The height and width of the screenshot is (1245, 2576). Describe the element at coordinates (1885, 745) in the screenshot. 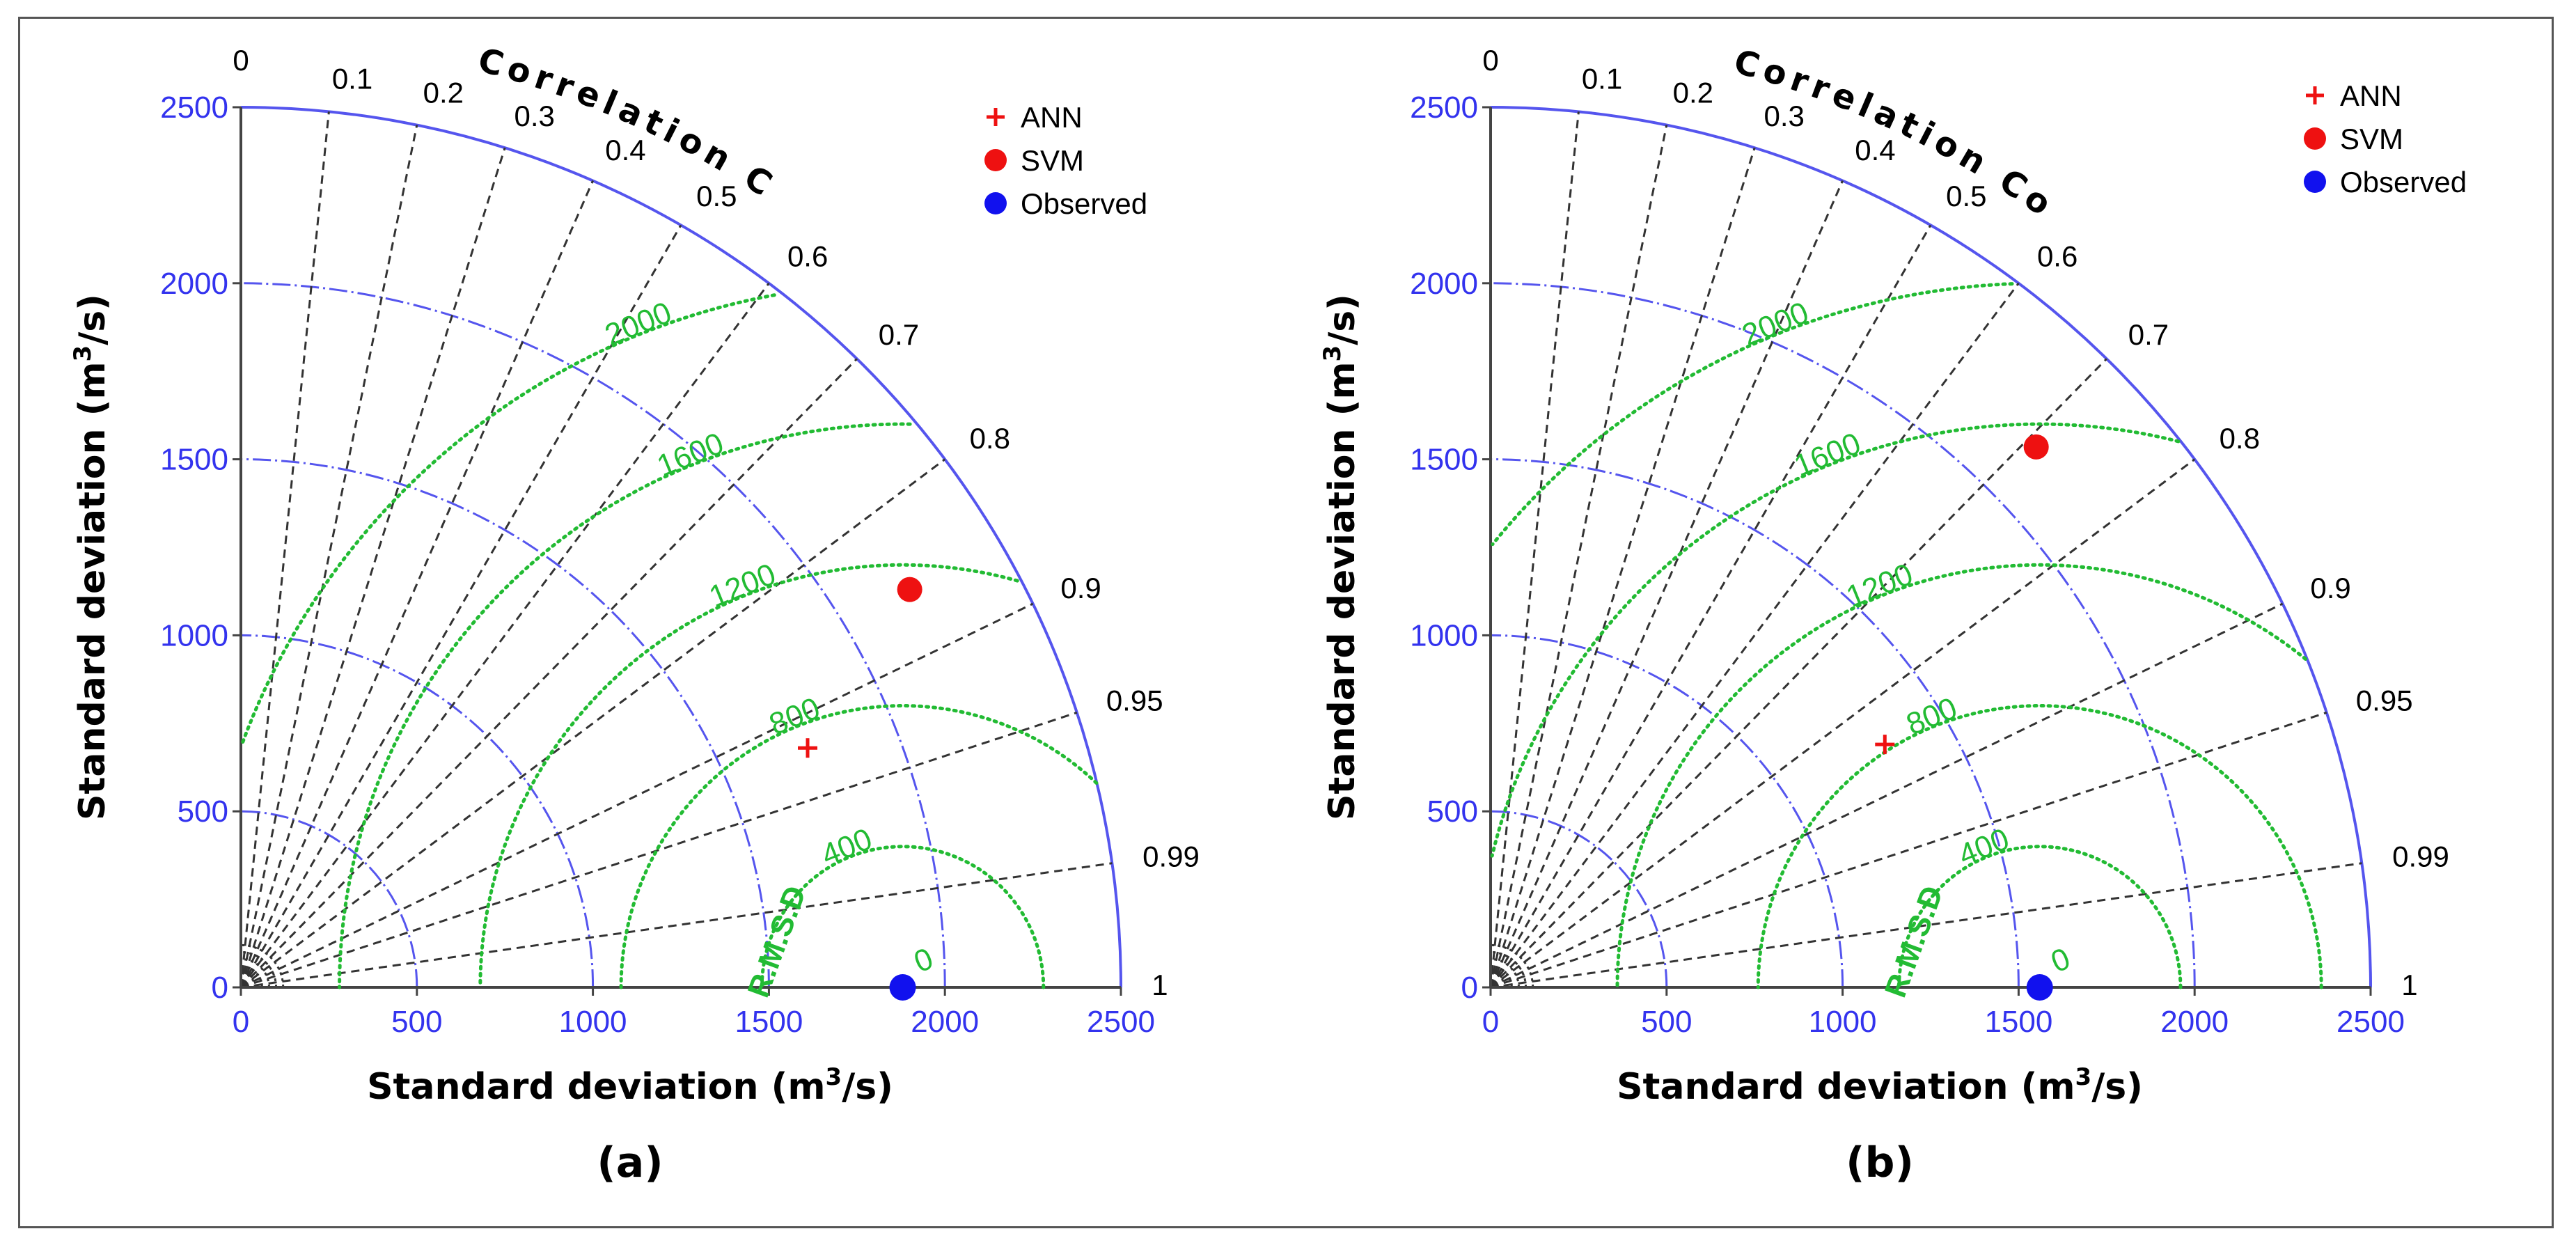

I see `ann-point` at that location.